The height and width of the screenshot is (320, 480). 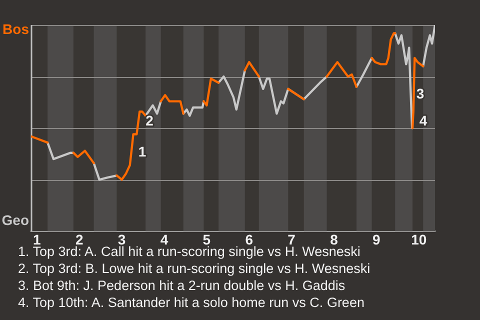 I want to click on annotation: 4, so click(x=423, y=120).